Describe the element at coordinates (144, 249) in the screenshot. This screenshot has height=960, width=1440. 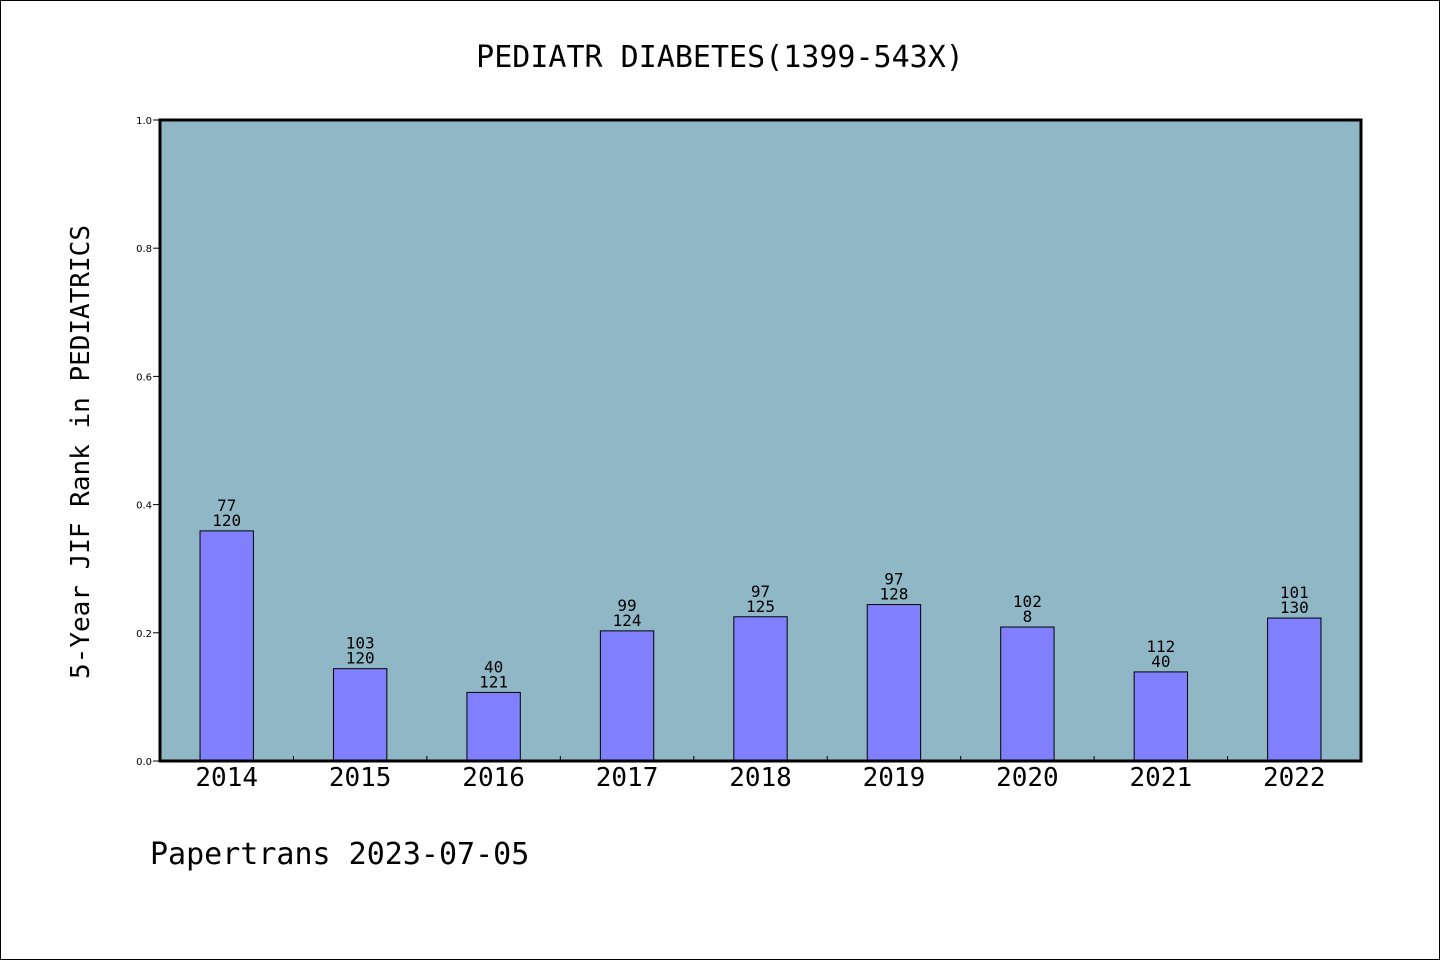
I see `y-tick-label: 0.8` at that location.